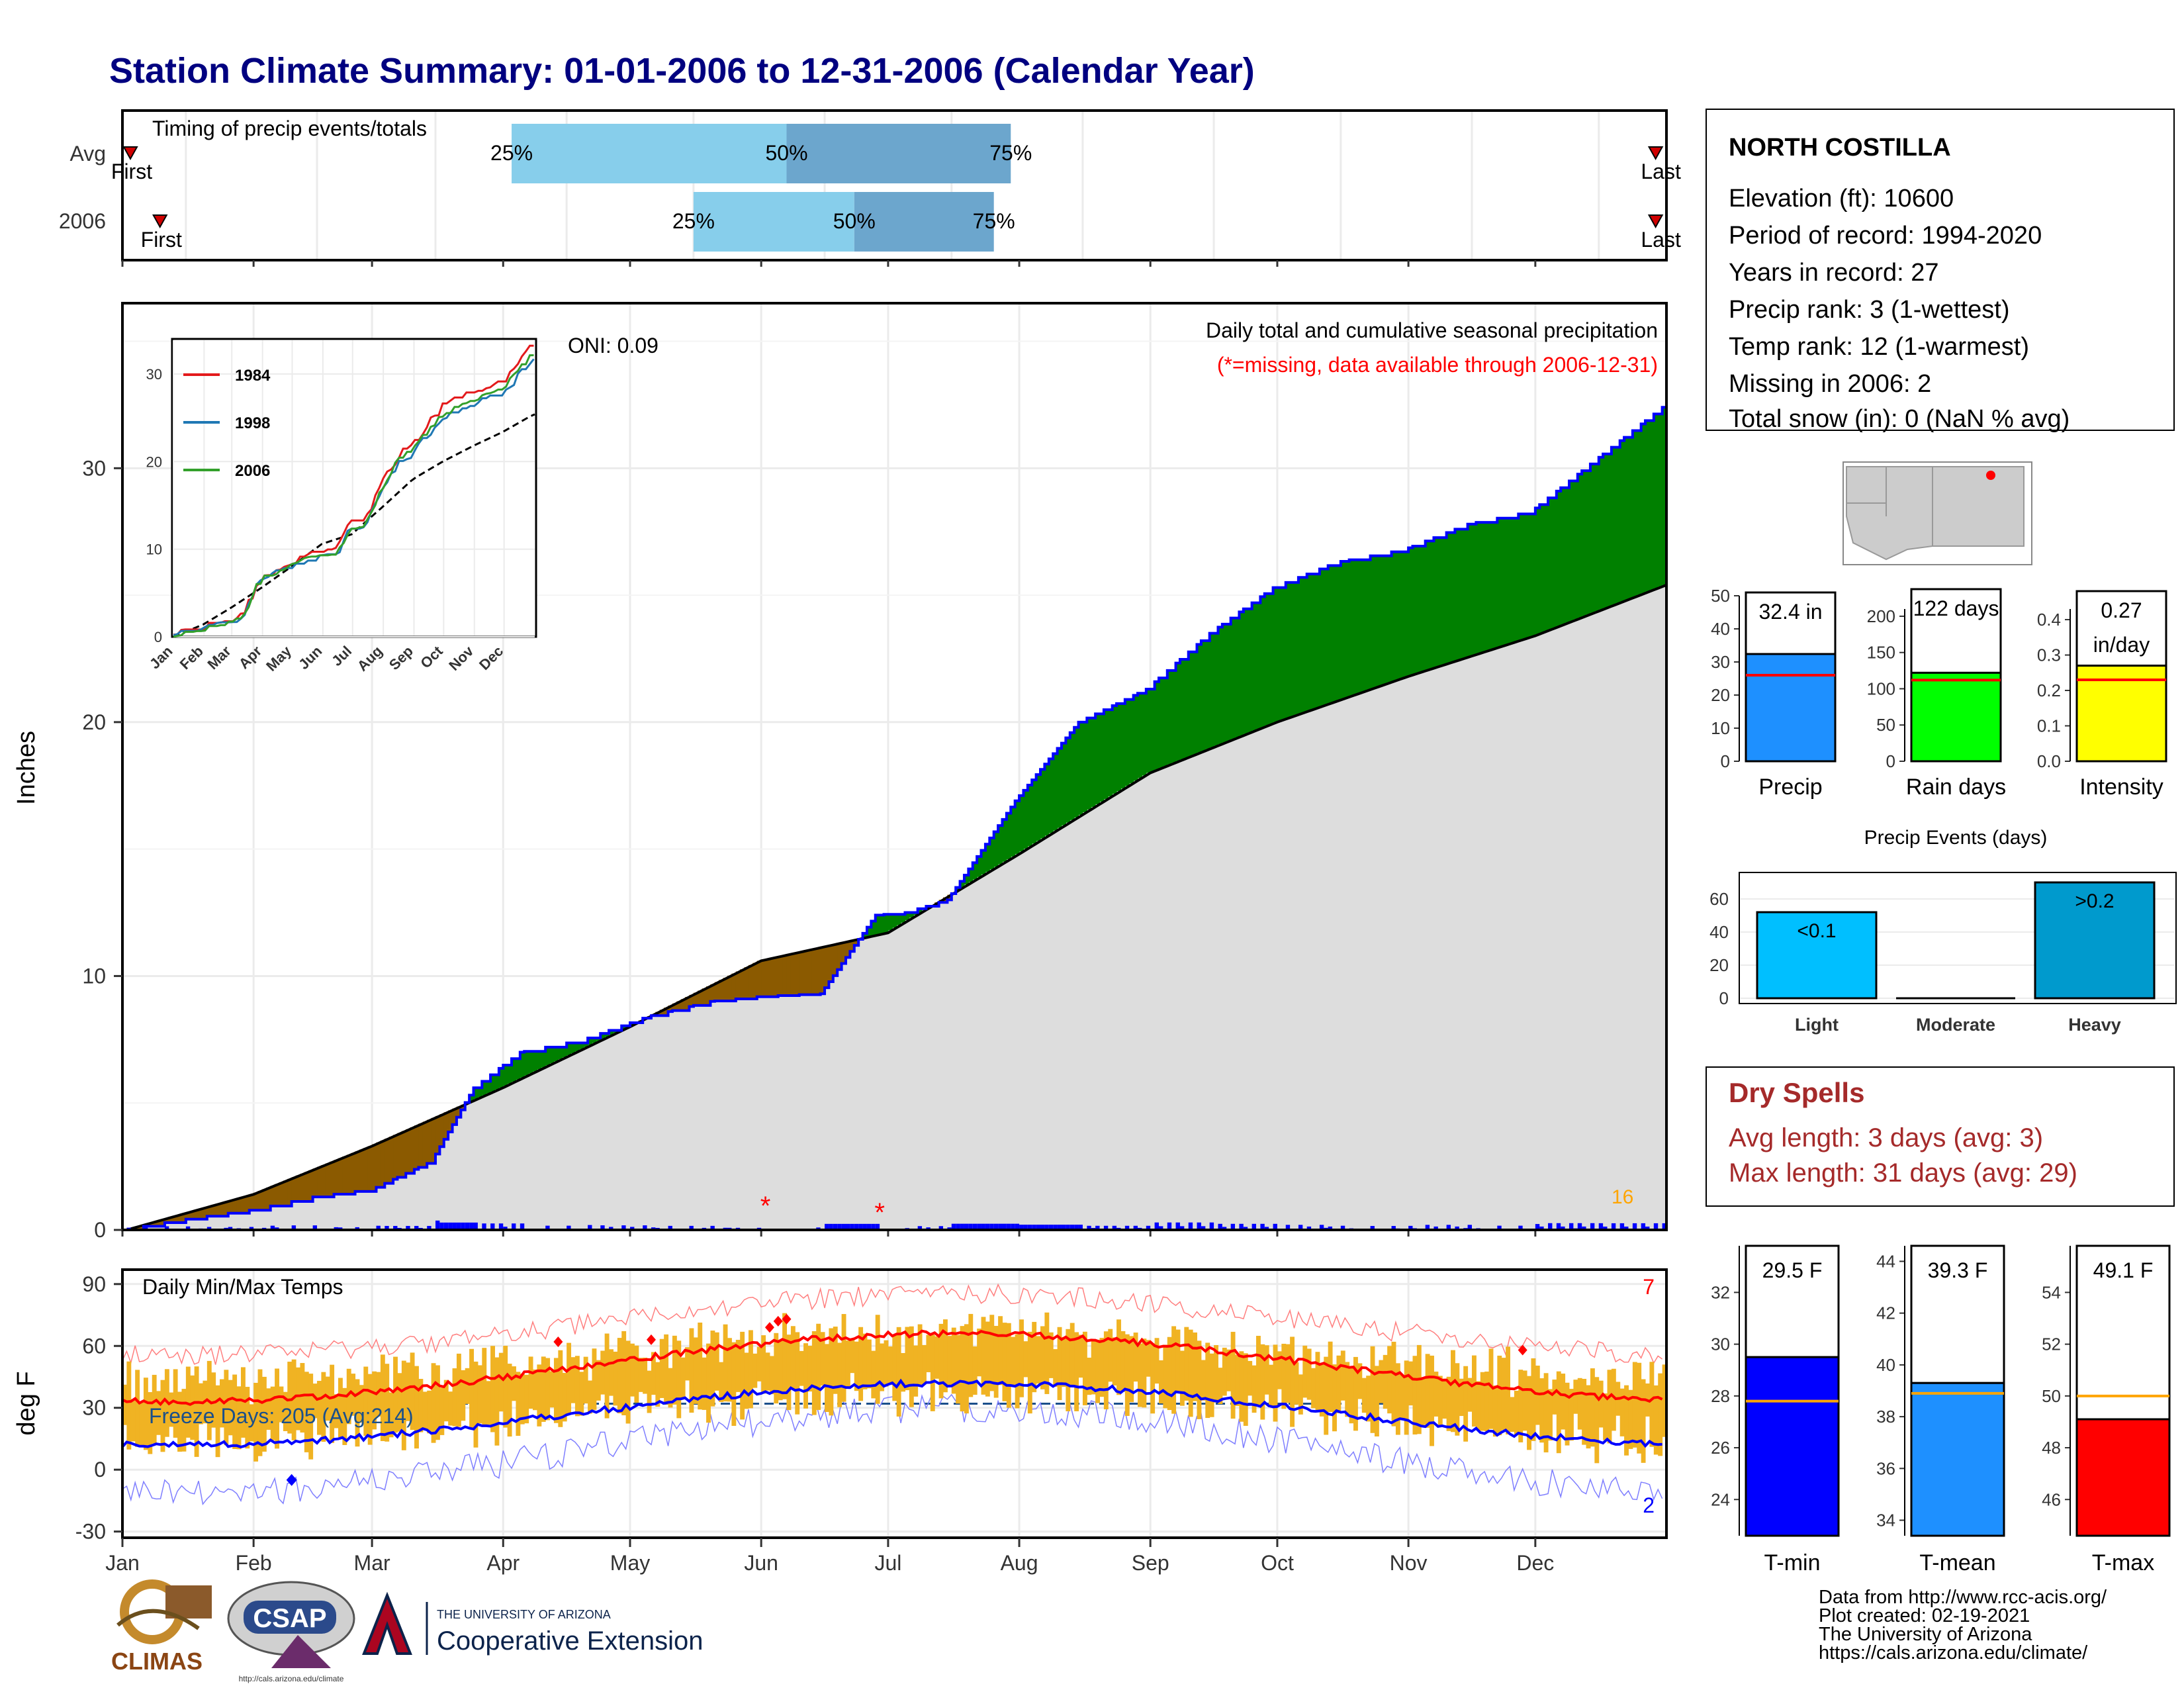  Describe the element at coordinates (2121, 787) in the screenshot. I see `intensity-summary-x-label: Intensity` at that location.